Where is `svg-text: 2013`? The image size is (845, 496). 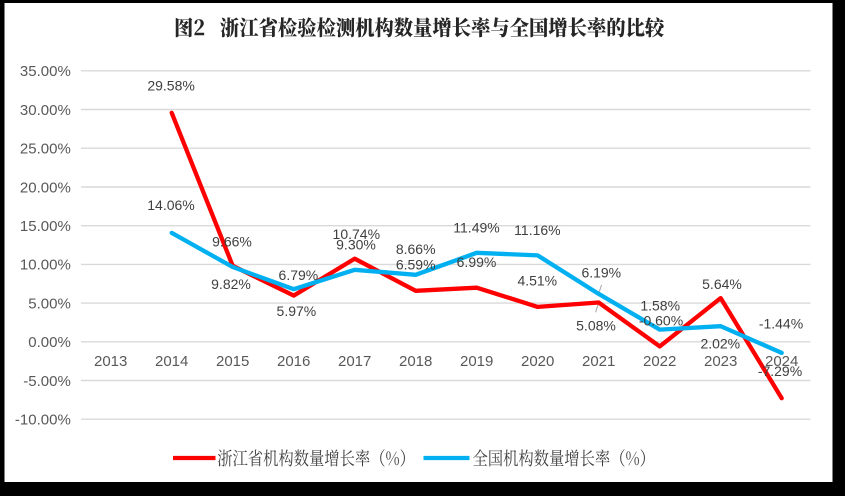
svg-text: 2013 is located at coordinates (110, 361).